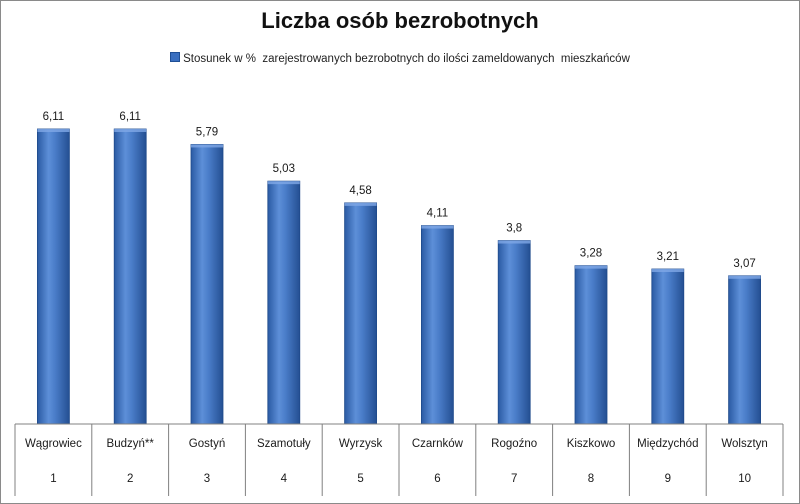  I want to click on value-label-5: 4,58, so click(360, 191).